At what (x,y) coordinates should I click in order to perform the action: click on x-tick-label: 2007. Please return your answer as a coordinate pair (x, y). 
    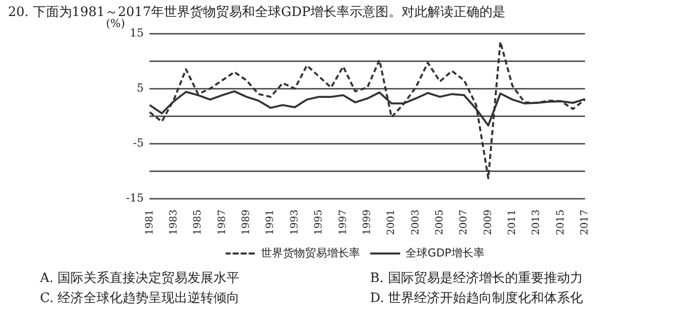
    Looking at the image, I should click on (464, 223).